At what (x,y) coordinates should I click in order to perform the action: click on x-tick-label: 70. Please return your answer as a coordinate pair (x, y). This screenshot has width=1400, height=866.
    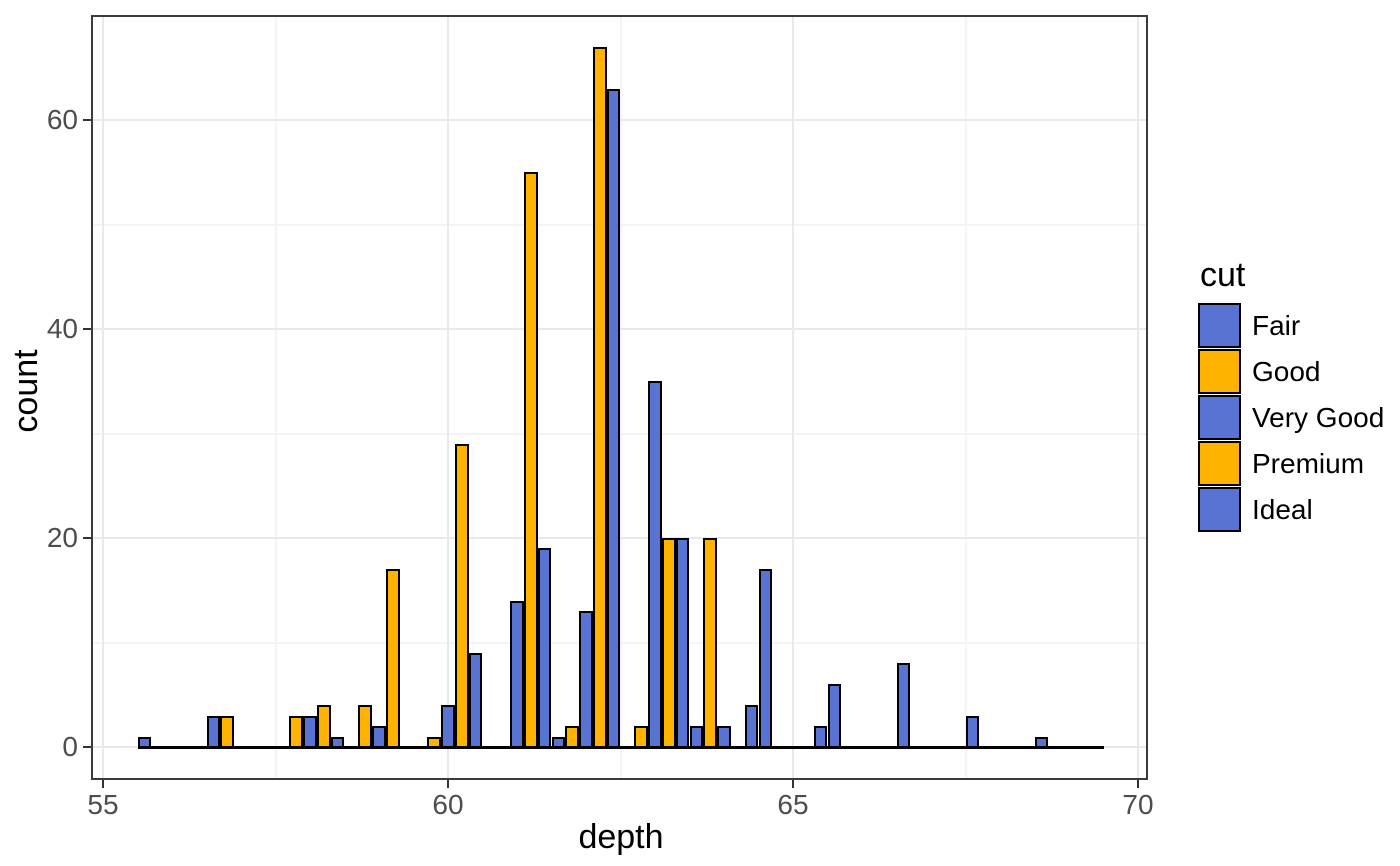
    Looking at the image, I should click on (1138, 804).